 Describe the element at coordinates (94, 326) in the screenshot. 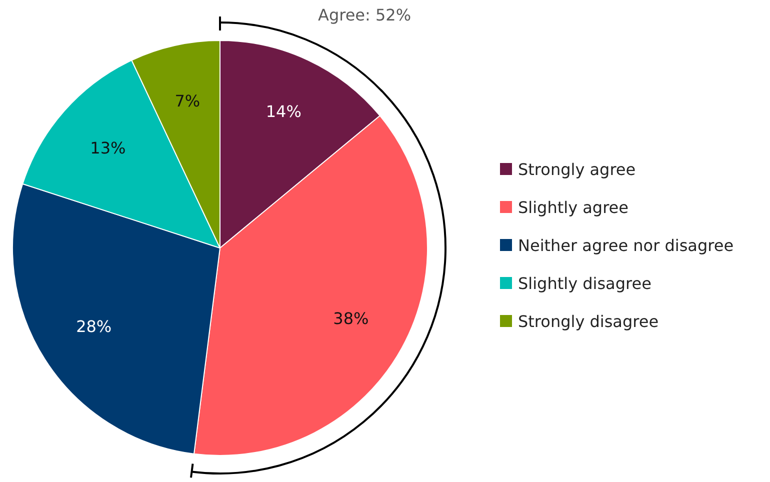

I see `data-label: 28%` at that location.